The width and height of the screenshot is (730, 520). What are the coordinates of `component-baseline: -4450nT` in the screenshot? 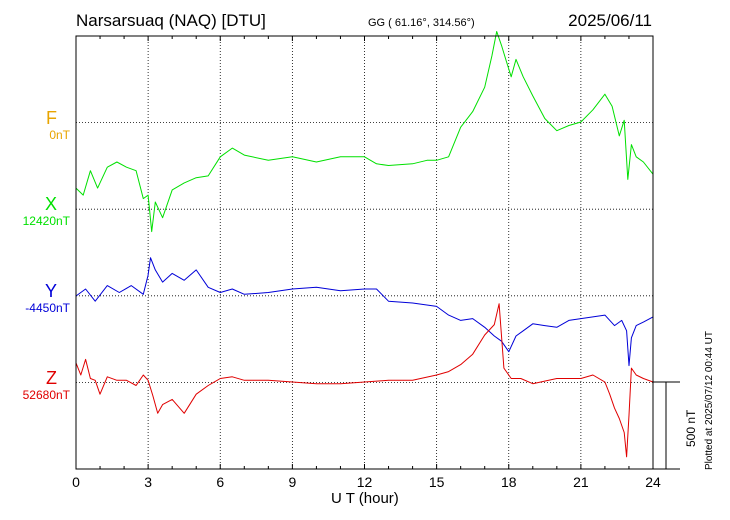 It's located at (47, 308).